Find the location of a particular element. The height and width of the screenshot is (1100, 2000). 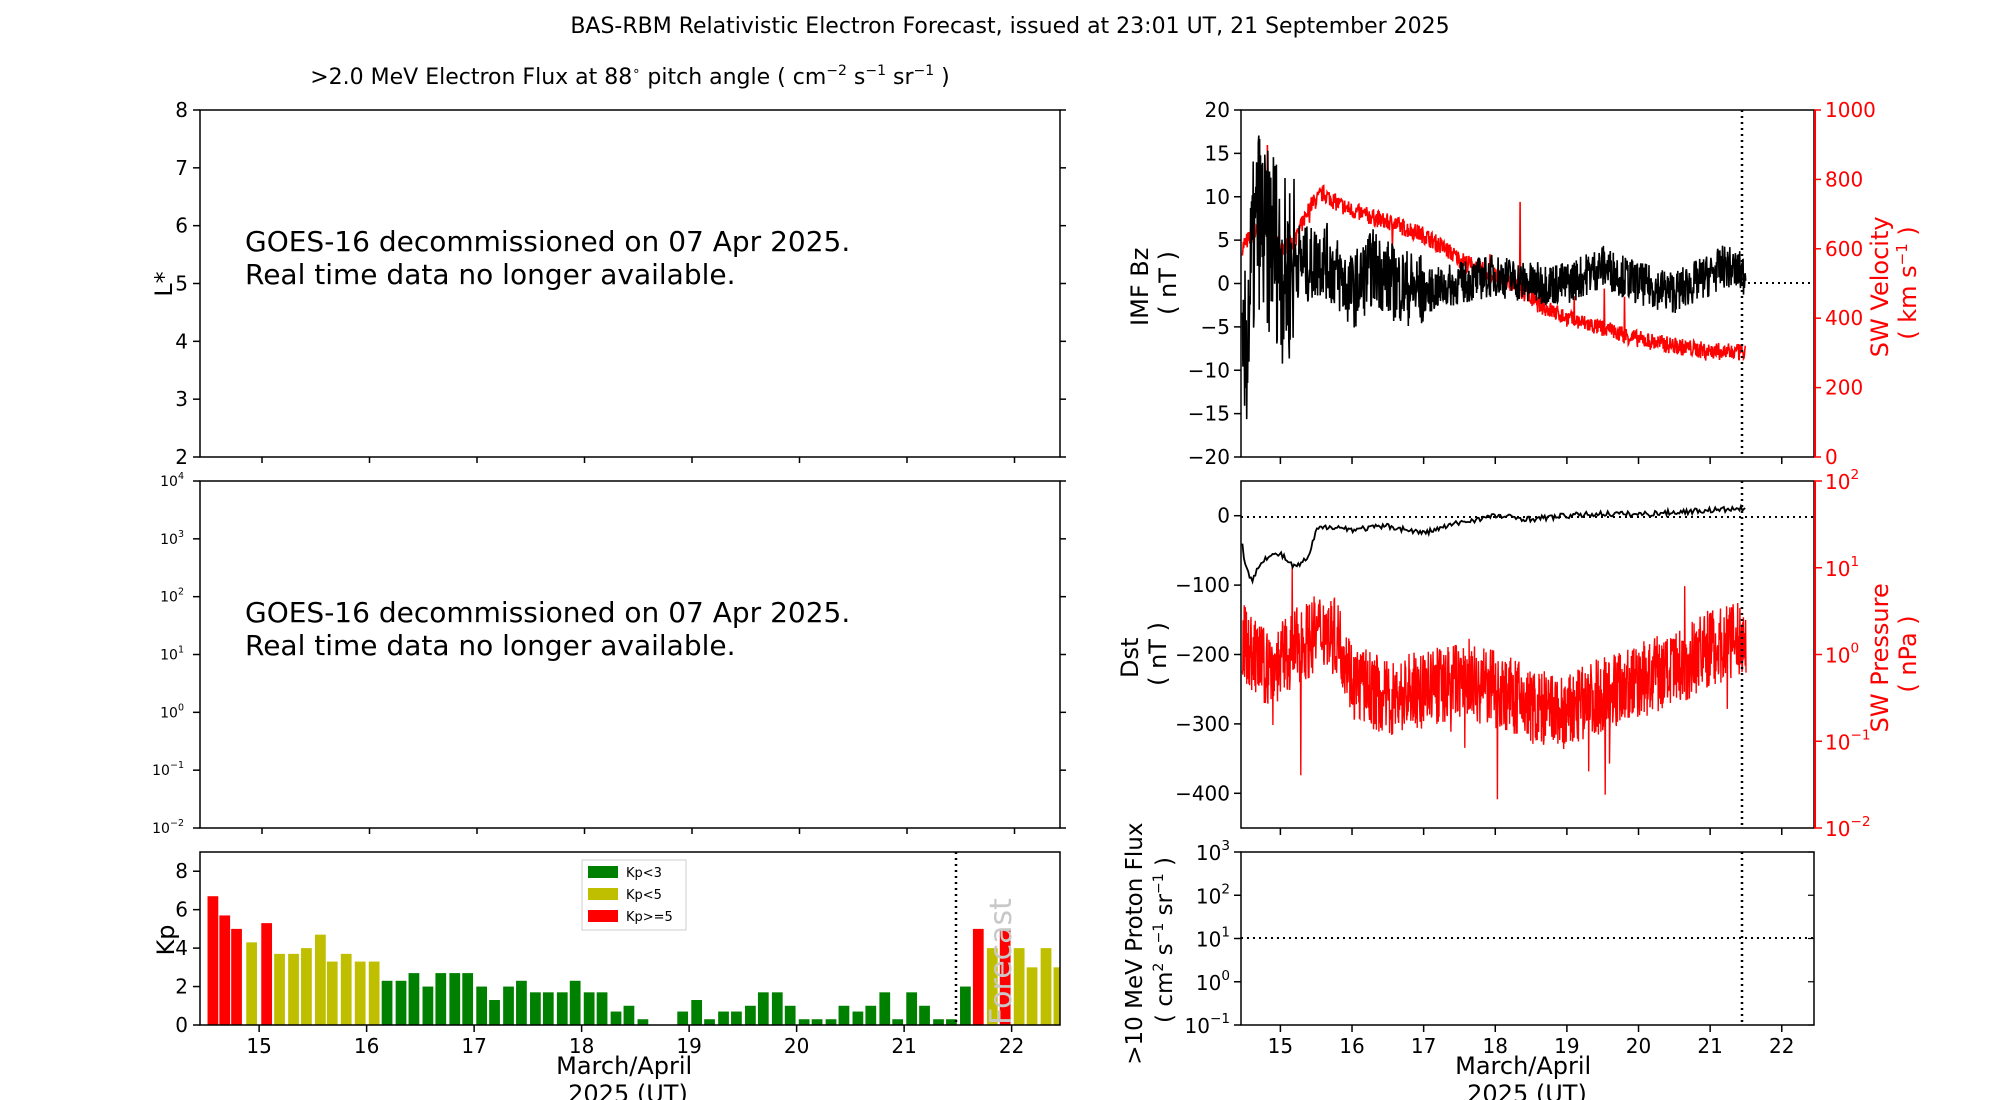

proton-ytick-label: 10¹ is located at coordinates (1213, 938).